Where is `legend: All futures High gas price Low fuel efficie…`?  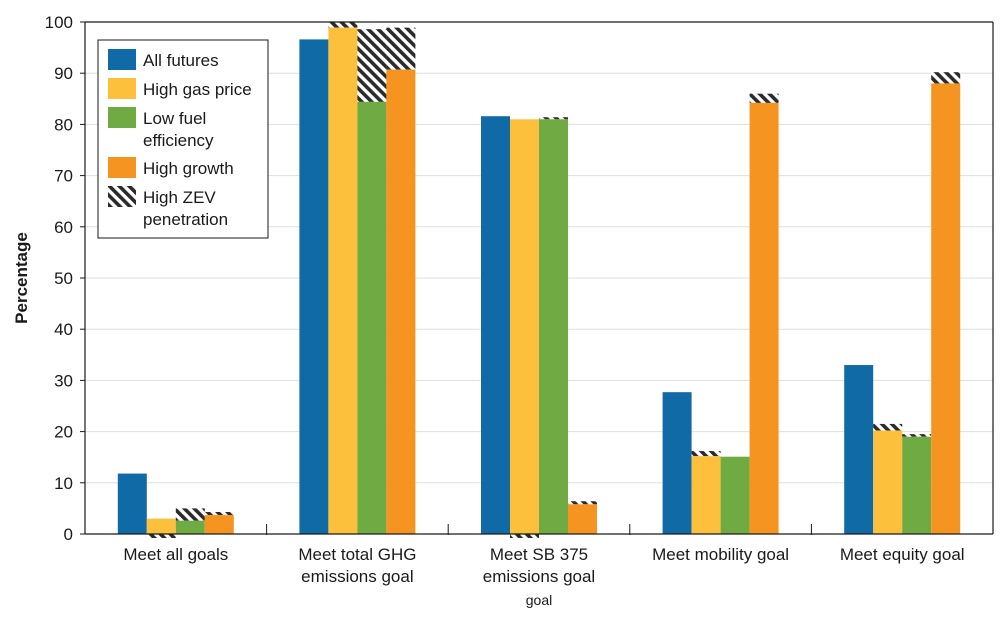
legend: All futures High gas price Low fuel efficie… is located at coordinates (183, 139).